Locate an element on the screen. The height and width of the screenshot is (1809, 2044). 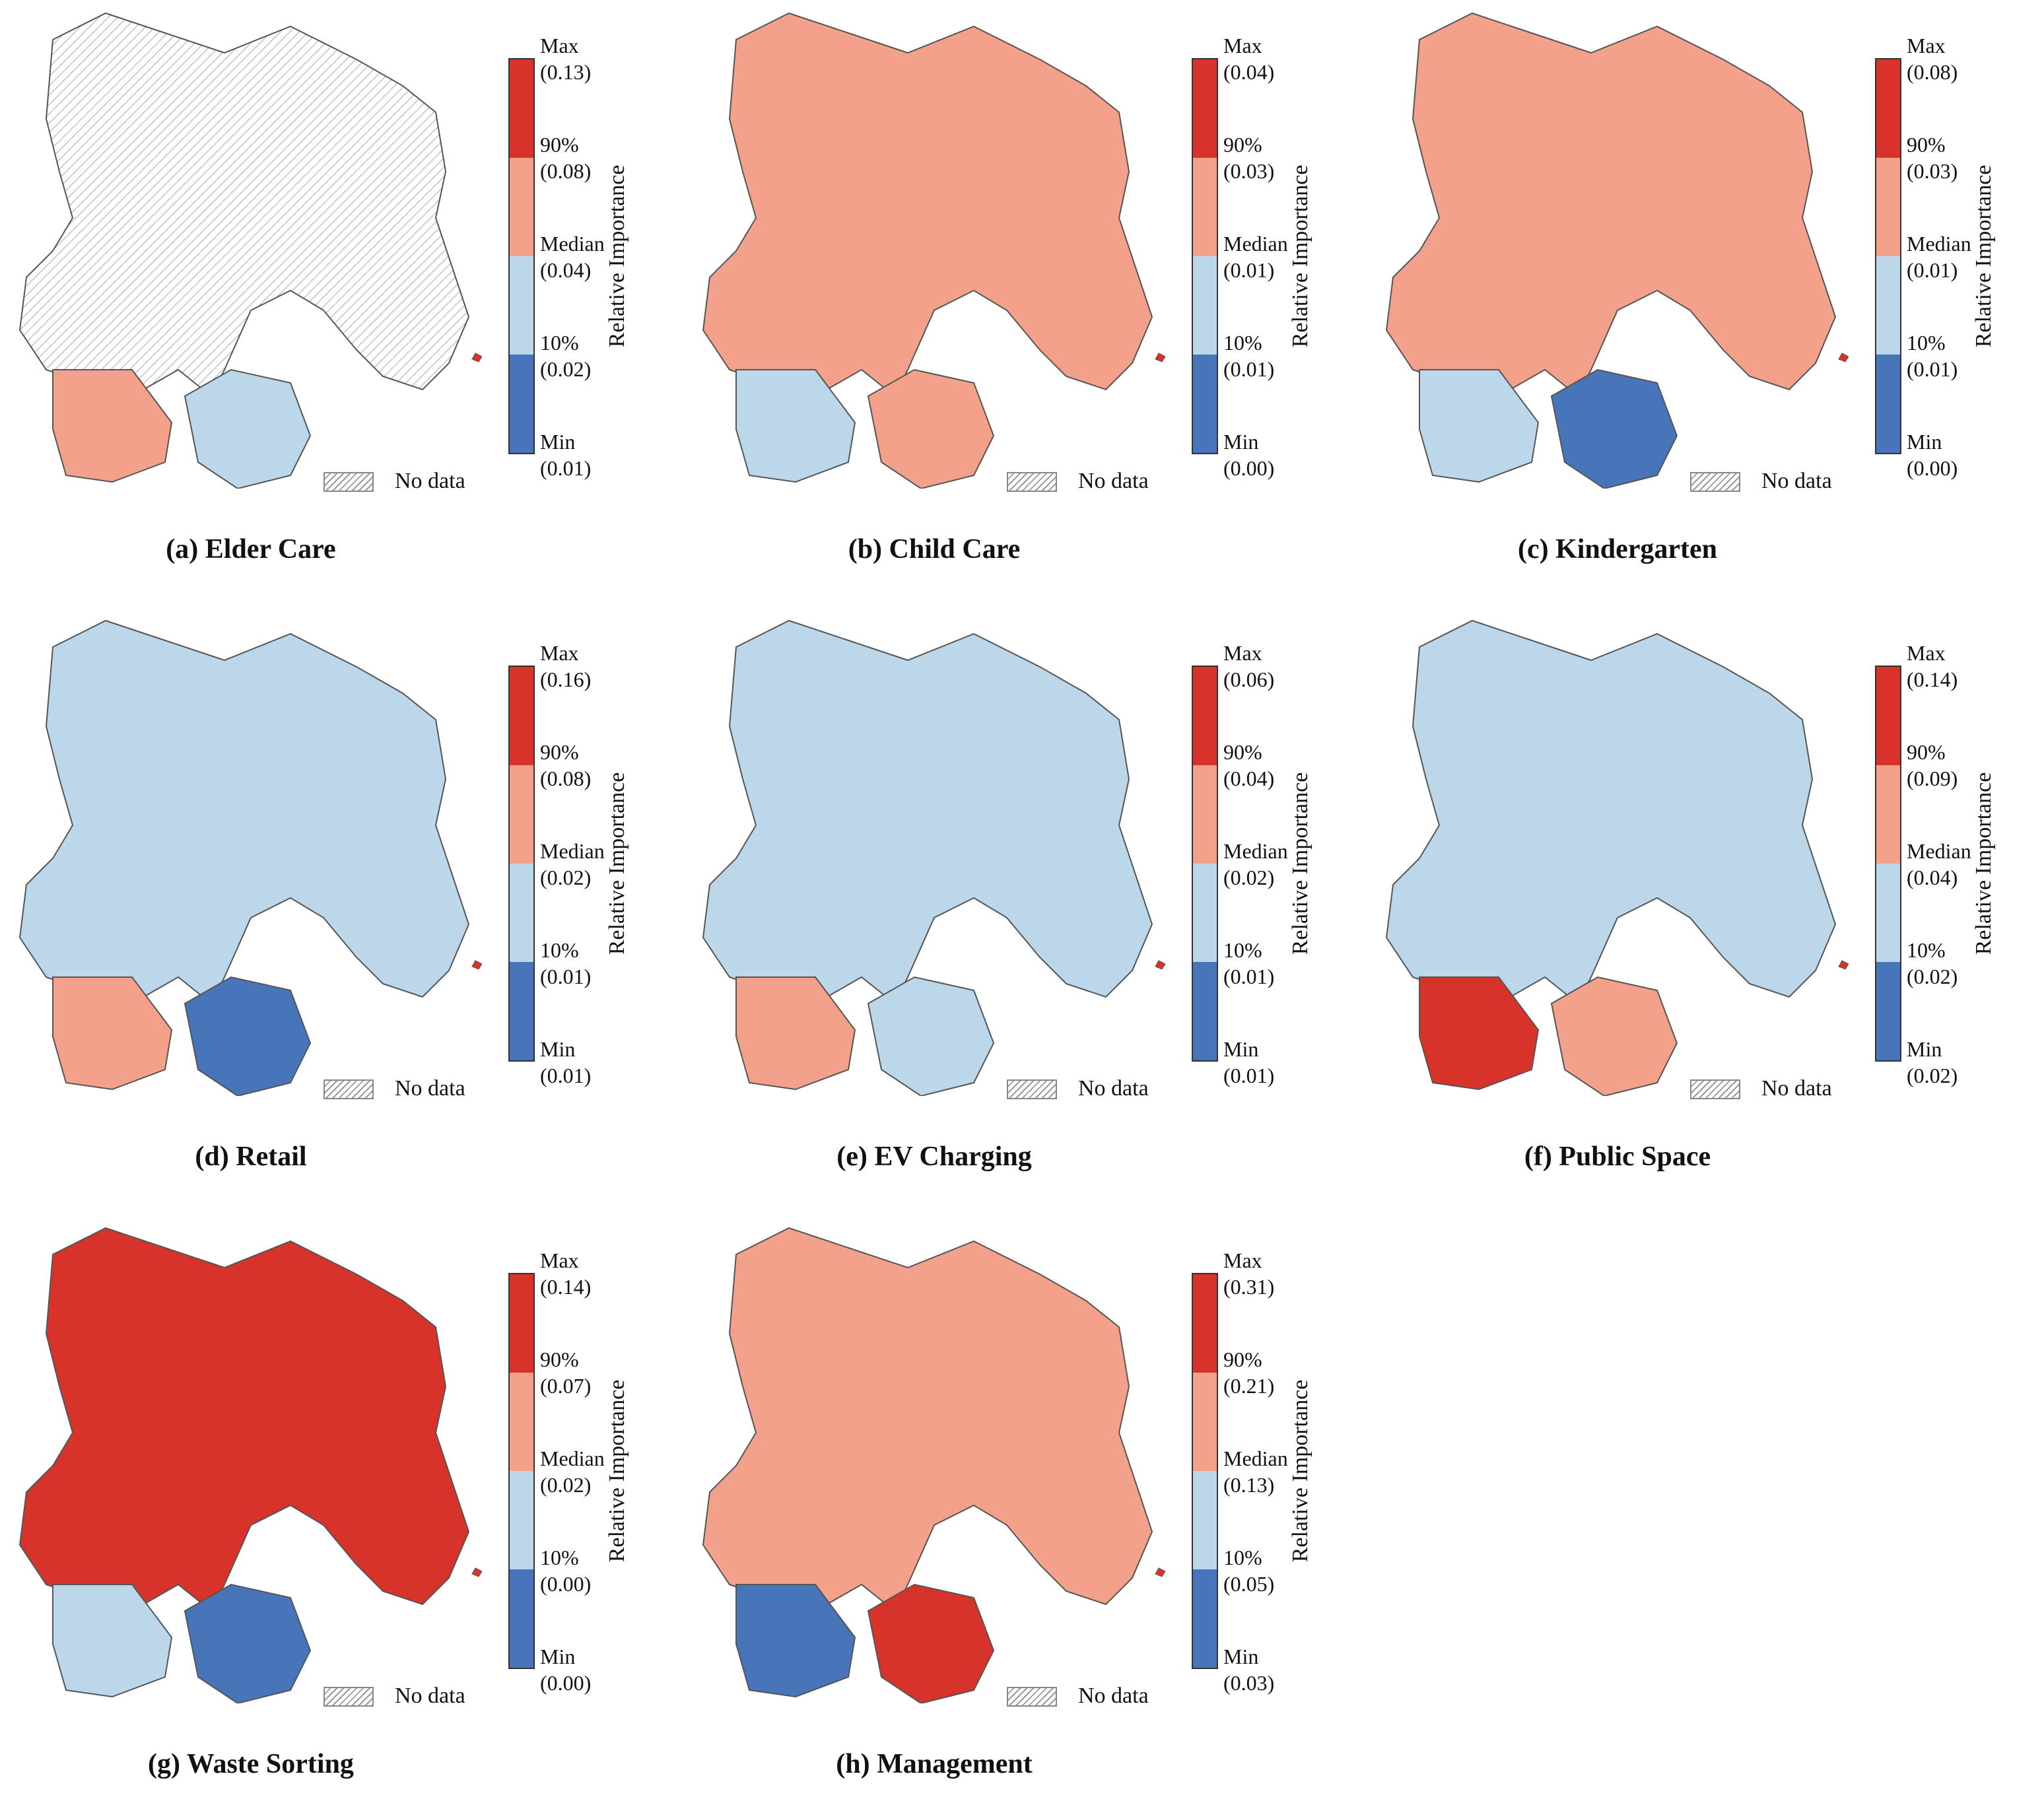
panel-caption: (d) Retail is located at coordinates (251, 1157).